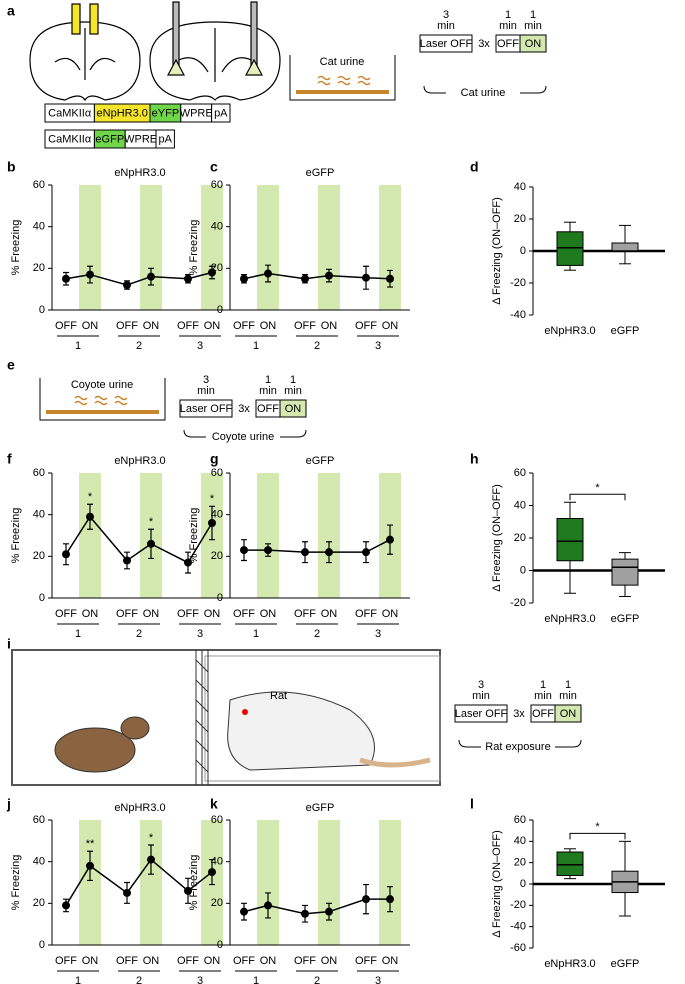 Image resolution: width=685 pixels, height=984 pixels. Describe the element at coordinates (140, 139) in the screenshot. I see `construct-label: WPRE` at that location.